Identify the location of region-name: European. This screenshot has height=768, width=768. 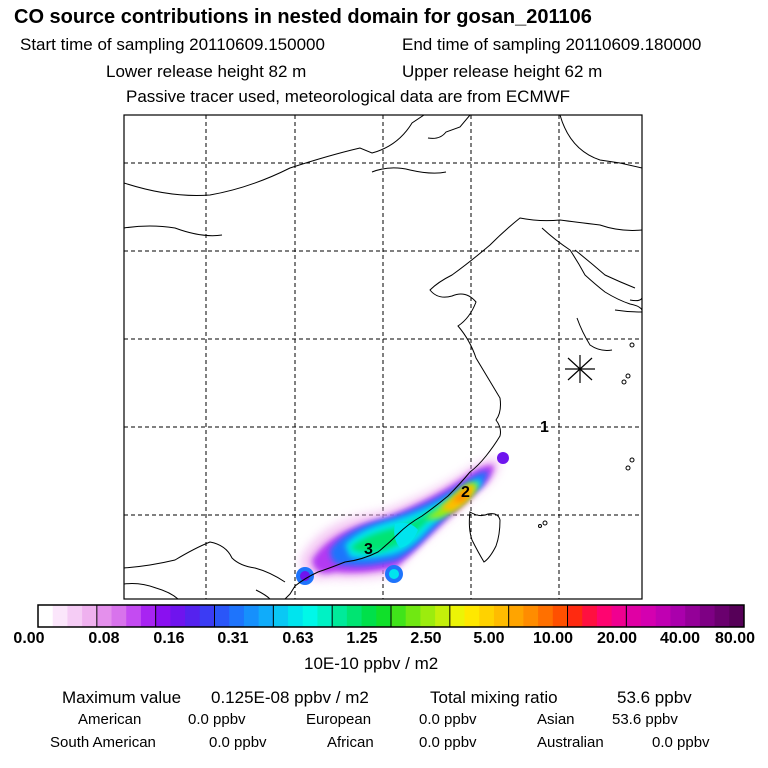
(339, 719).